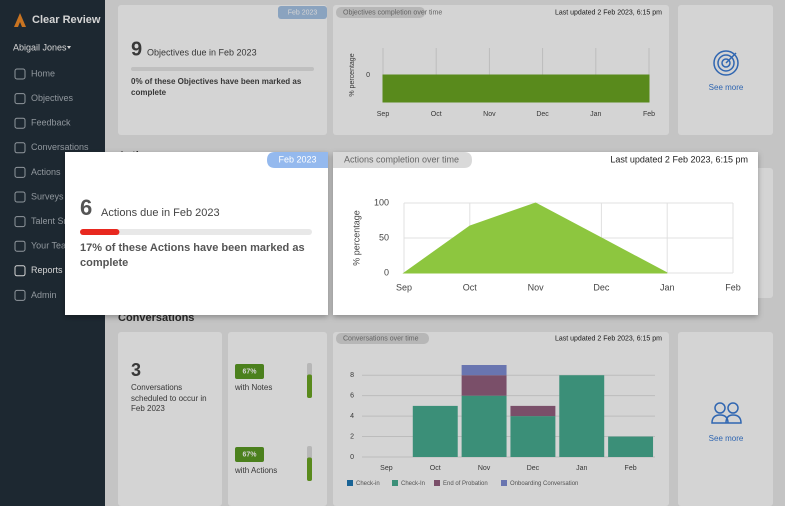 The height and width of the screenshot is (506, 785). I want to click on legend-label: Onboarding Conversation, so click(544, 484).